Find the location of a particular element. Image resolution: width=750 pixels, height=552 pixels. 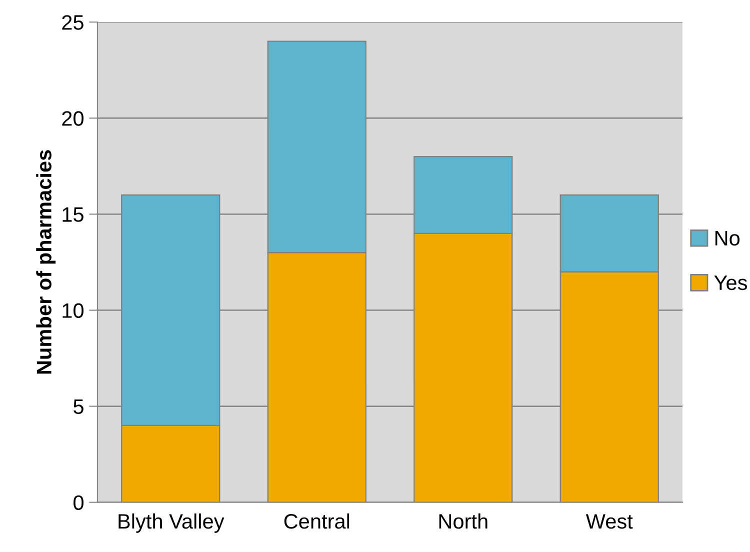

x-tick-label: Blyth Valley is located at coordinates (171, 523).